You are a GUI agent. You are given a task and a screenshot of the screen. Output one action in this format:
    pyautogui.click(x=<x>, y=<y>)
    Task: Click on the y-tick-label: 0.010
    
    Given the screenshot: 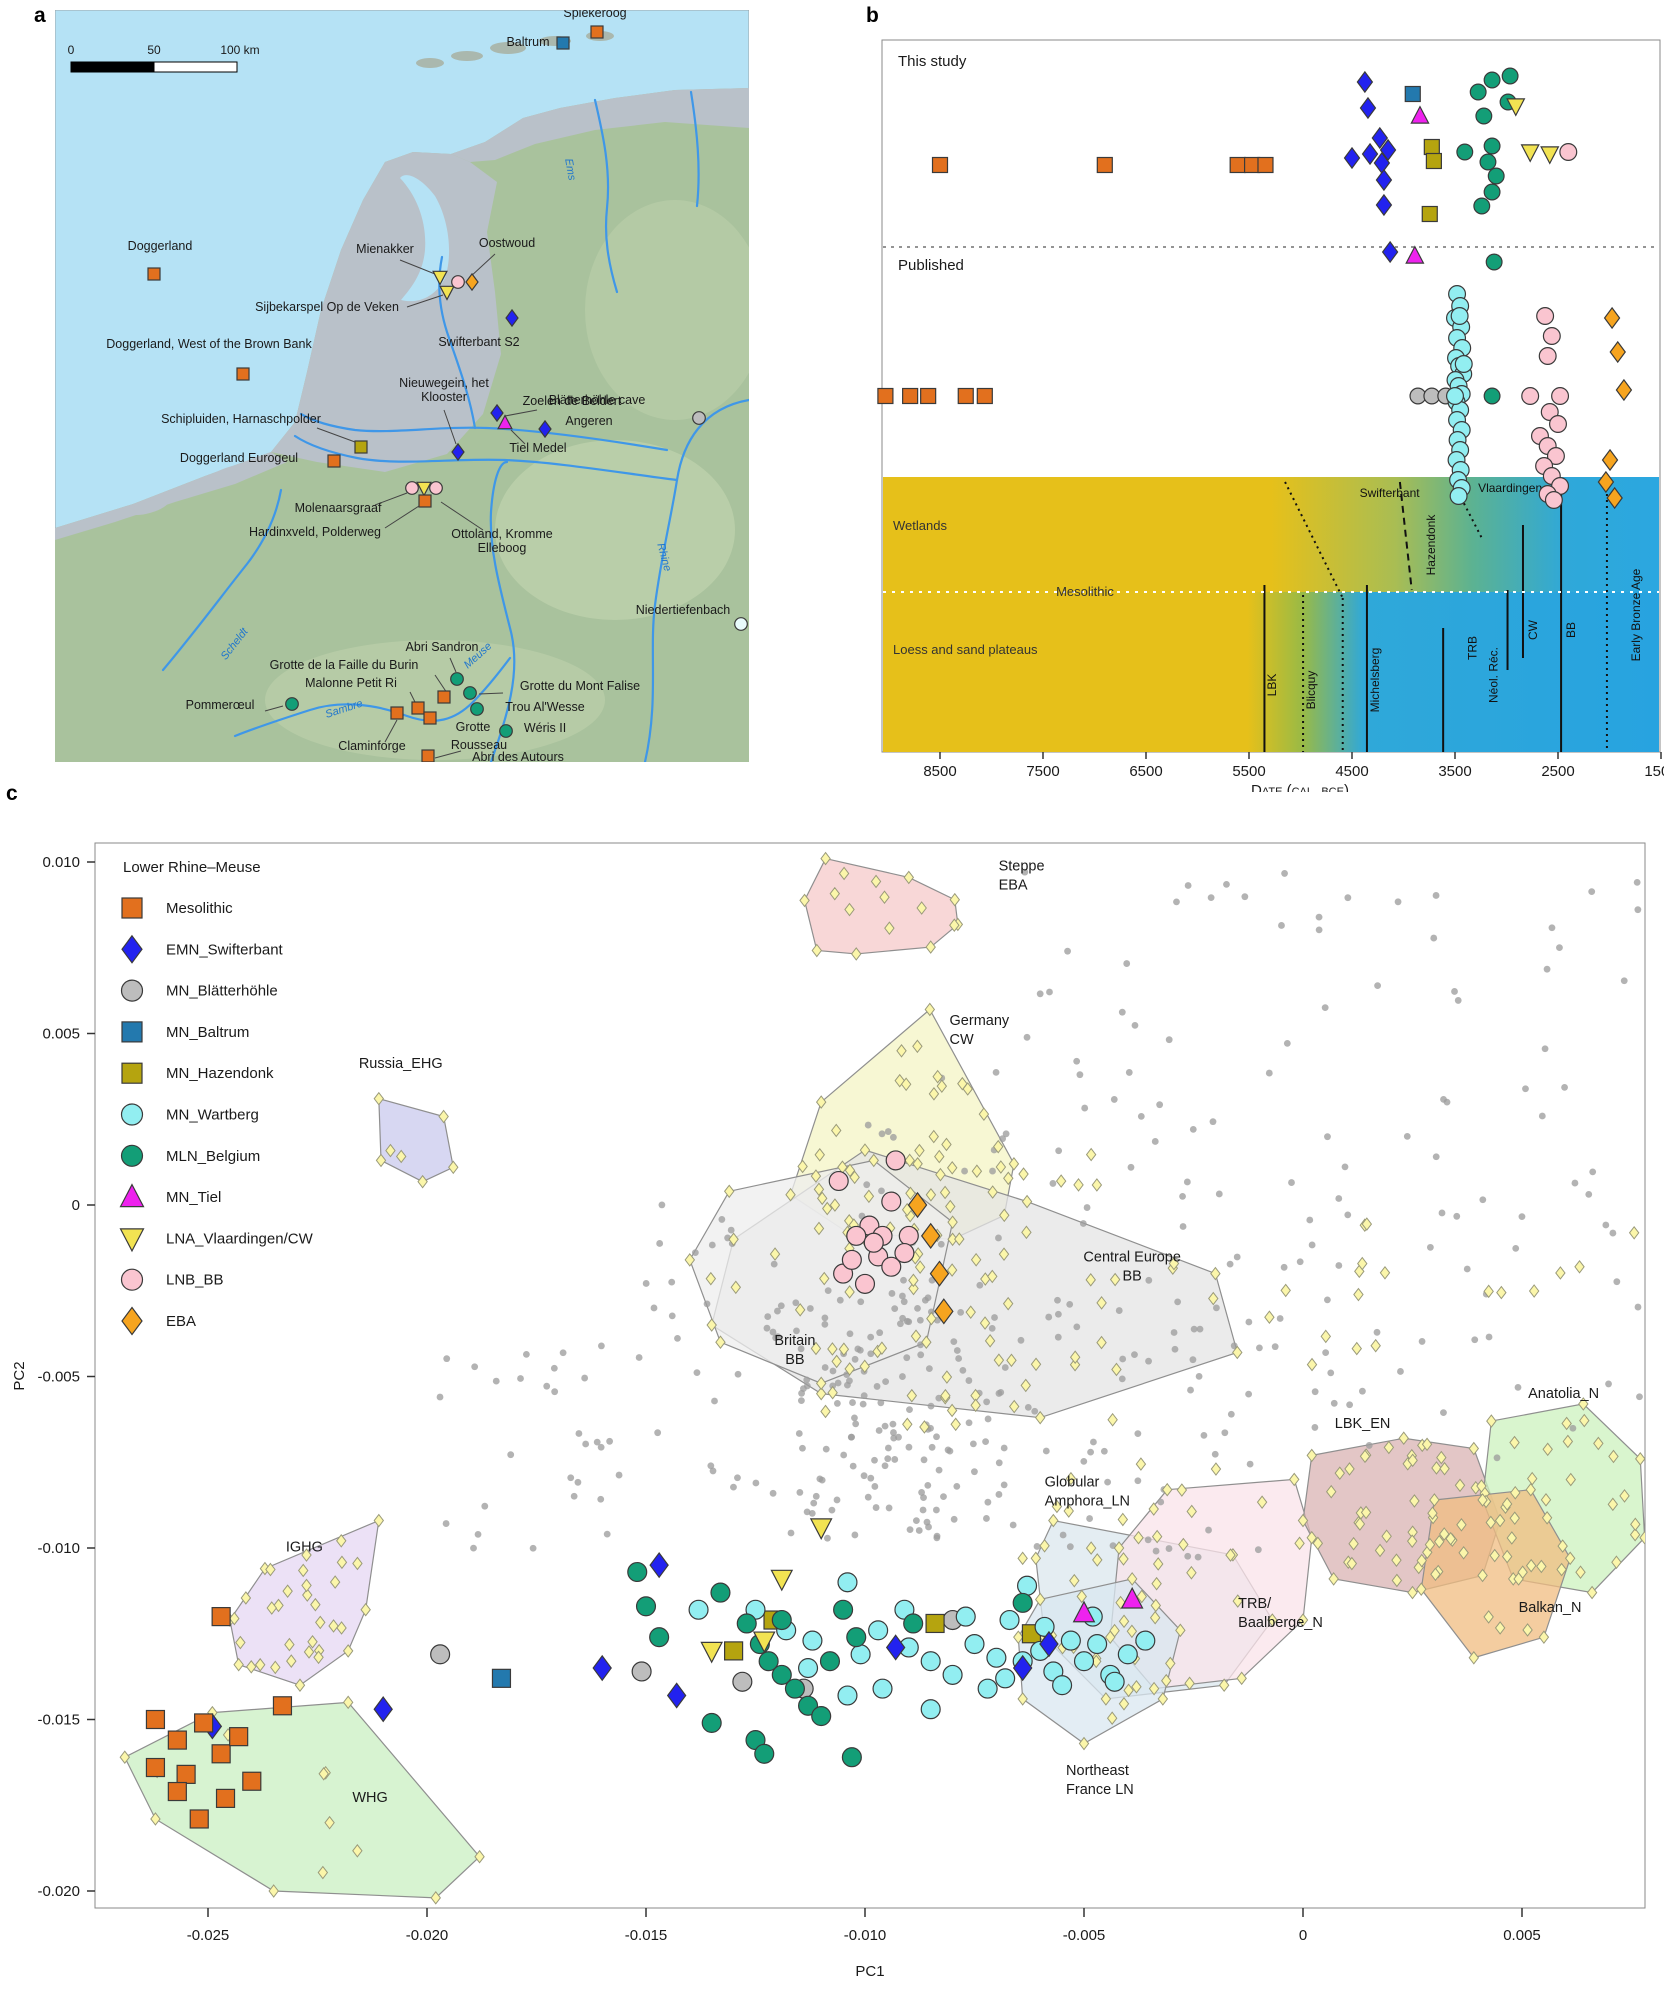 What is the action you would take?
    pyautogui.click(x=61, y=862)
    